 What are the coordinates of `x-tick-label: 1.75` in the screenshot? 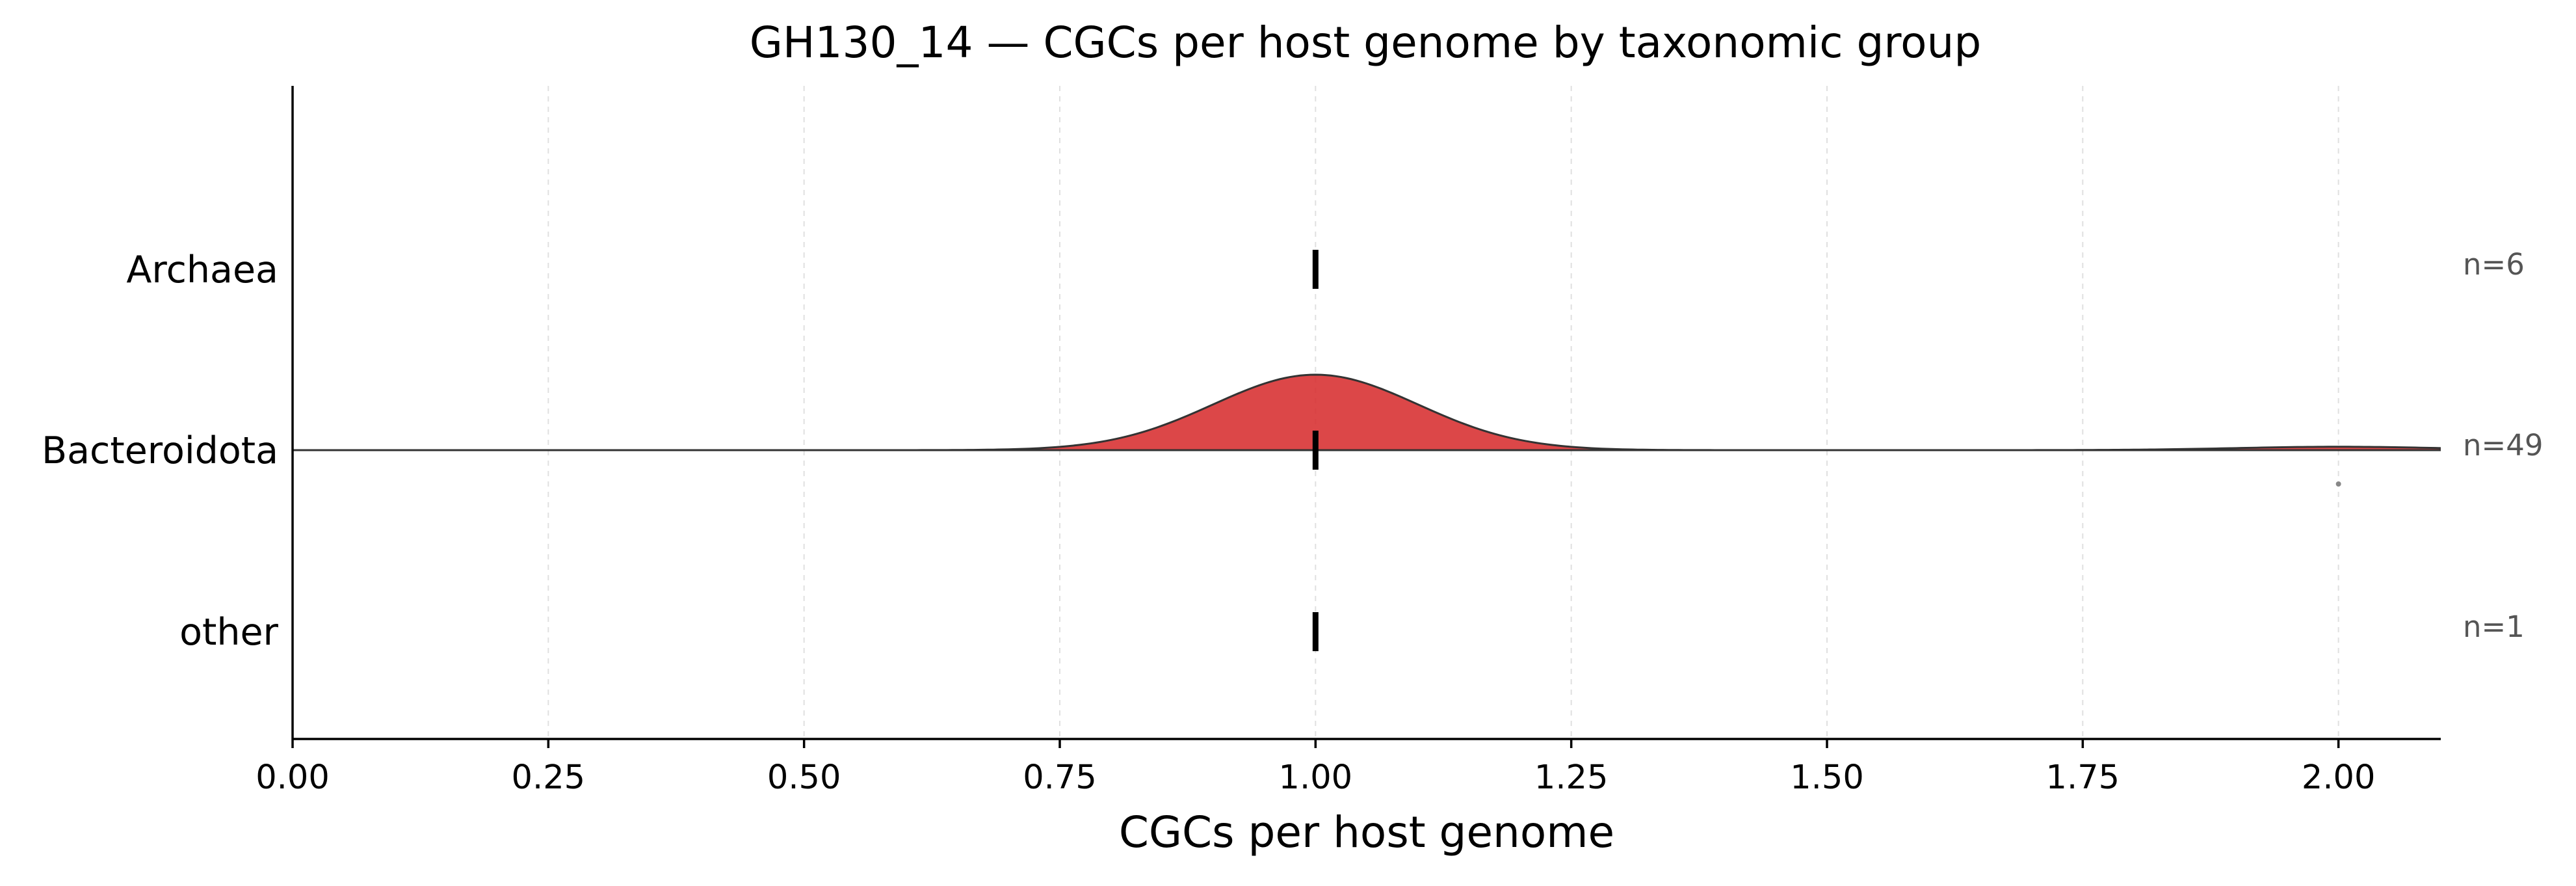 It's located at (2083, 777).